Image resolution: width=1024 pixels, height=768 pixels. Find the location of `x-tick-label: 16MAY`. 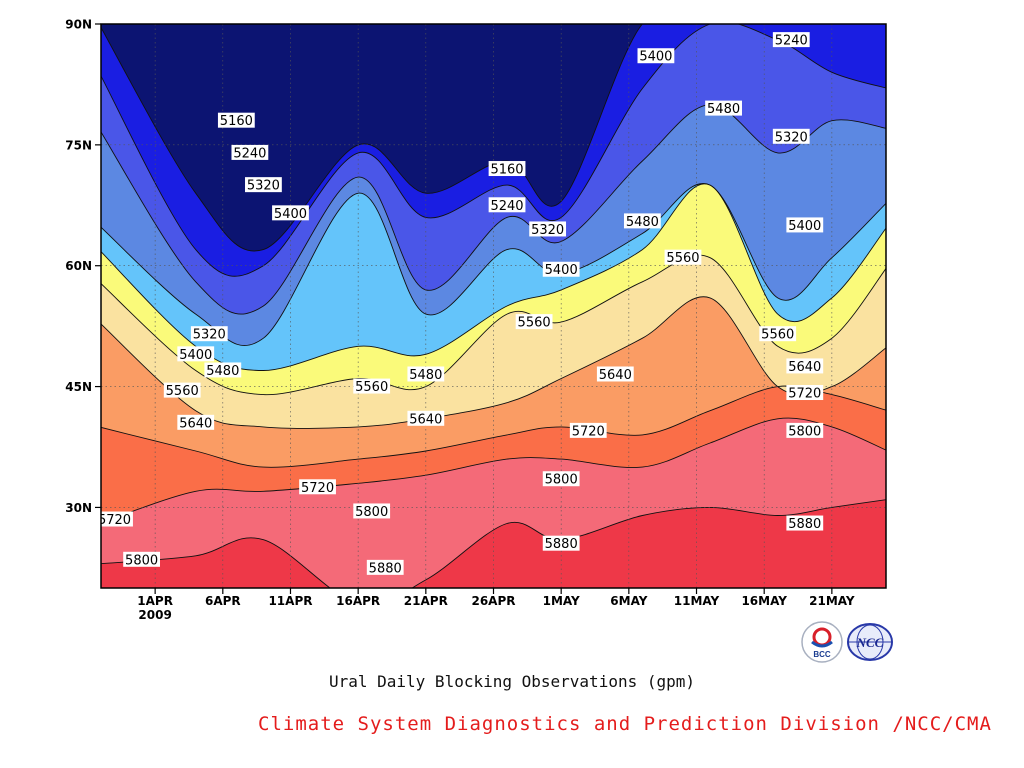

x-tick-label: 16MAY is located at coordinates (764, 601).